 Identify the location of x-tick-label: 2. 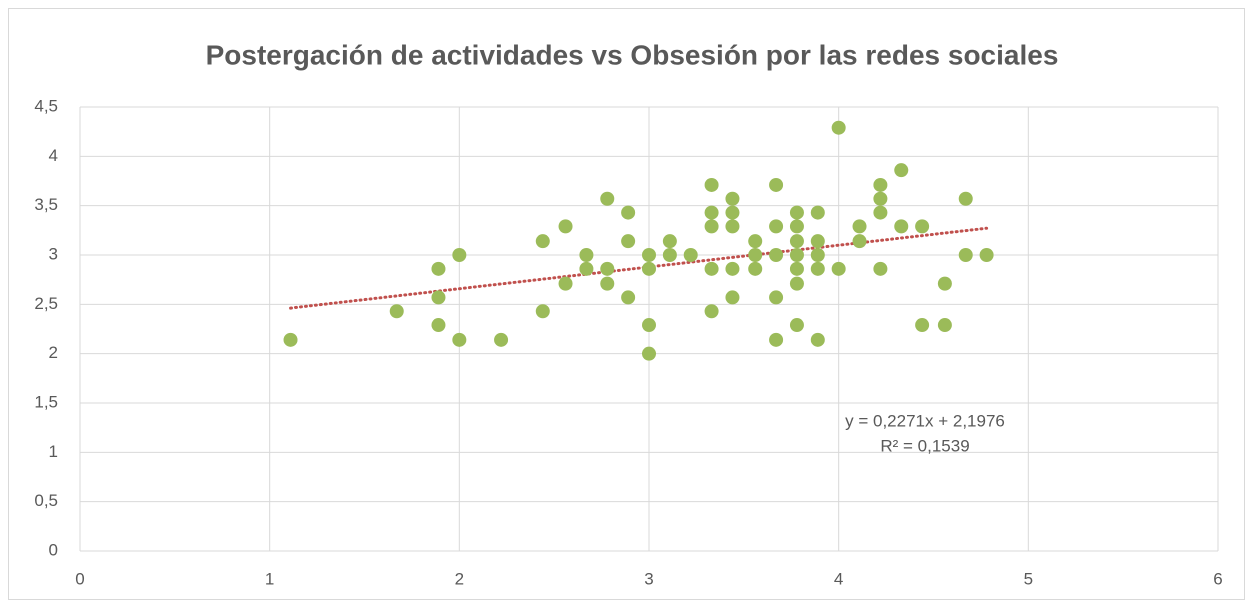
(459, 578).